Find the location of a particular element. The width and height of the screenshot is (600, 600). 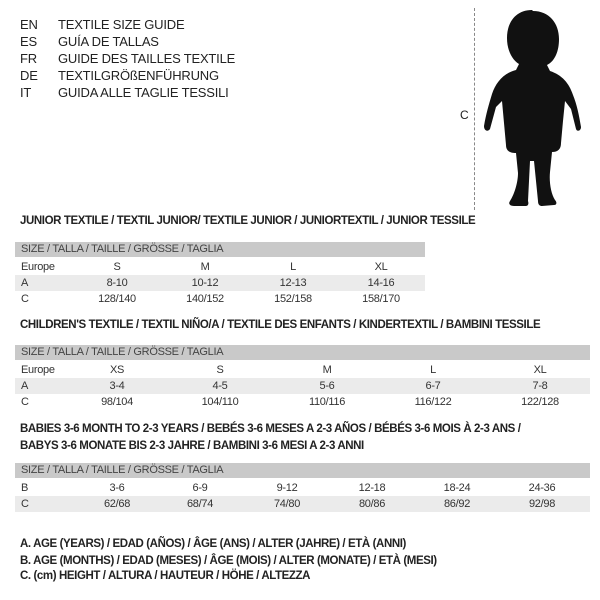

table-row: C 62/68 68/74 74/80 80/86 86/92 92/98 is located at coordinates (302, 504).